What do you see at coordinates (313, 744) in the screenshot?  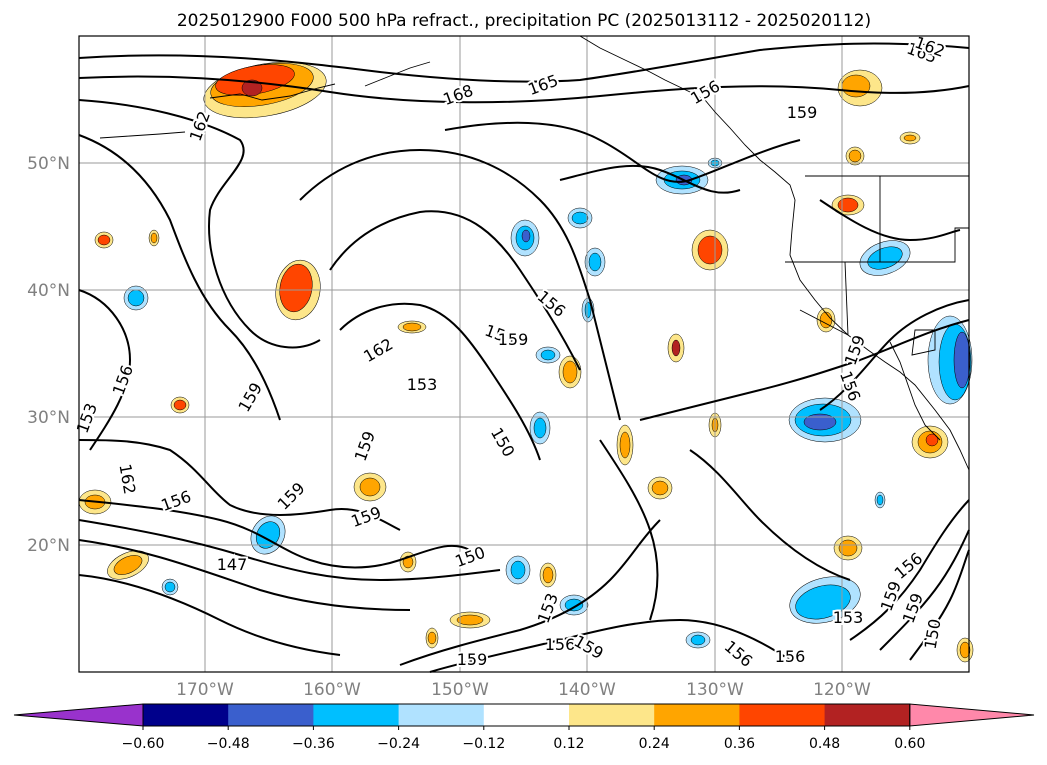 I see `colorbar-tick-label: −0.36` at bounding box center [313, 744].